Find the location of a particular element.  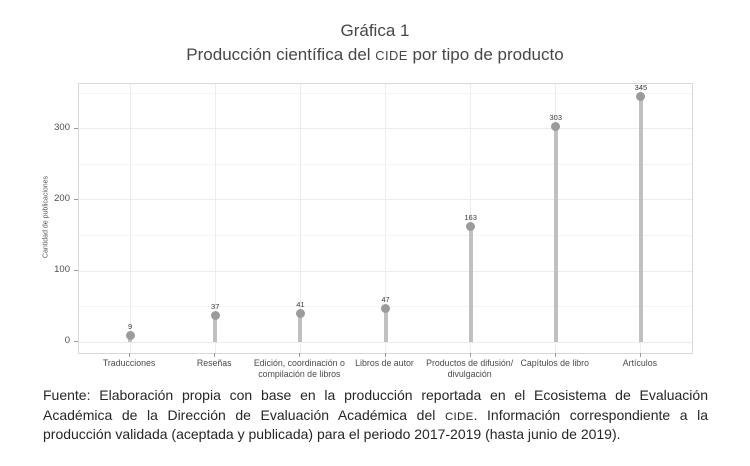

y-tick-label: 100 is located at coordinates (62, 270).